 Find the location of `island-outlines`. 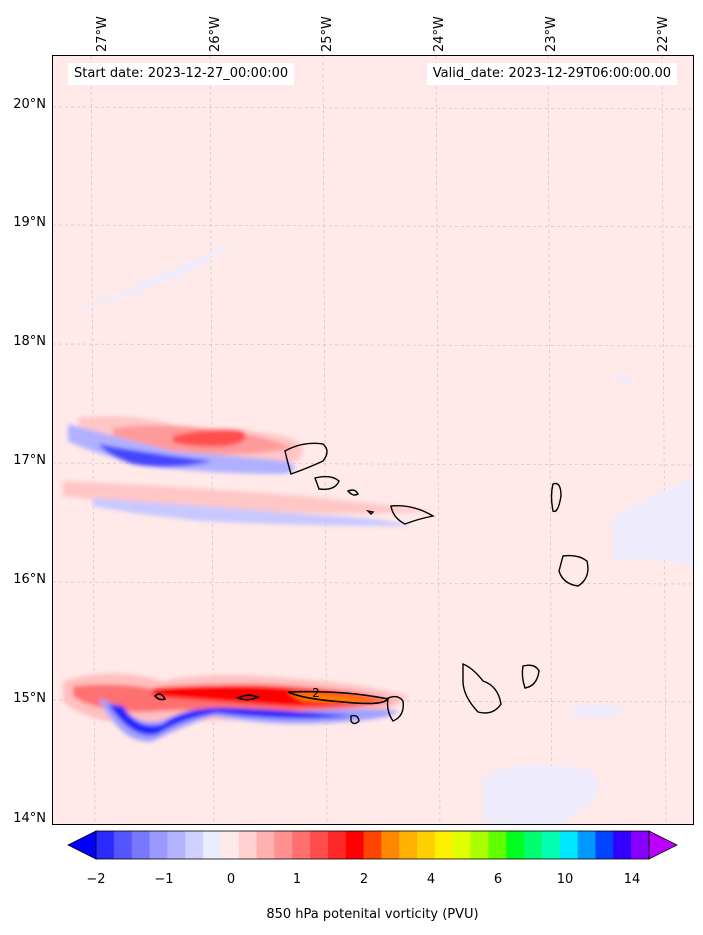

island-outlines is located at coordinates (436, 583).